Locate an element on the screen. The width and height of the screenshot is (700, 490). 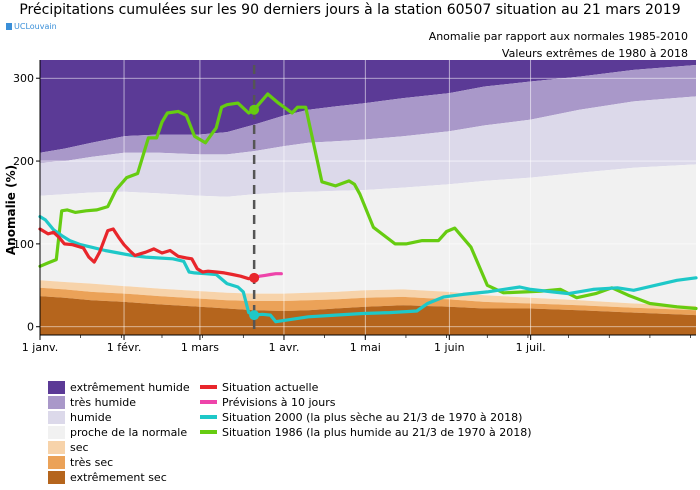
y-tick-label: 100 is located at coordinates (23, 244).